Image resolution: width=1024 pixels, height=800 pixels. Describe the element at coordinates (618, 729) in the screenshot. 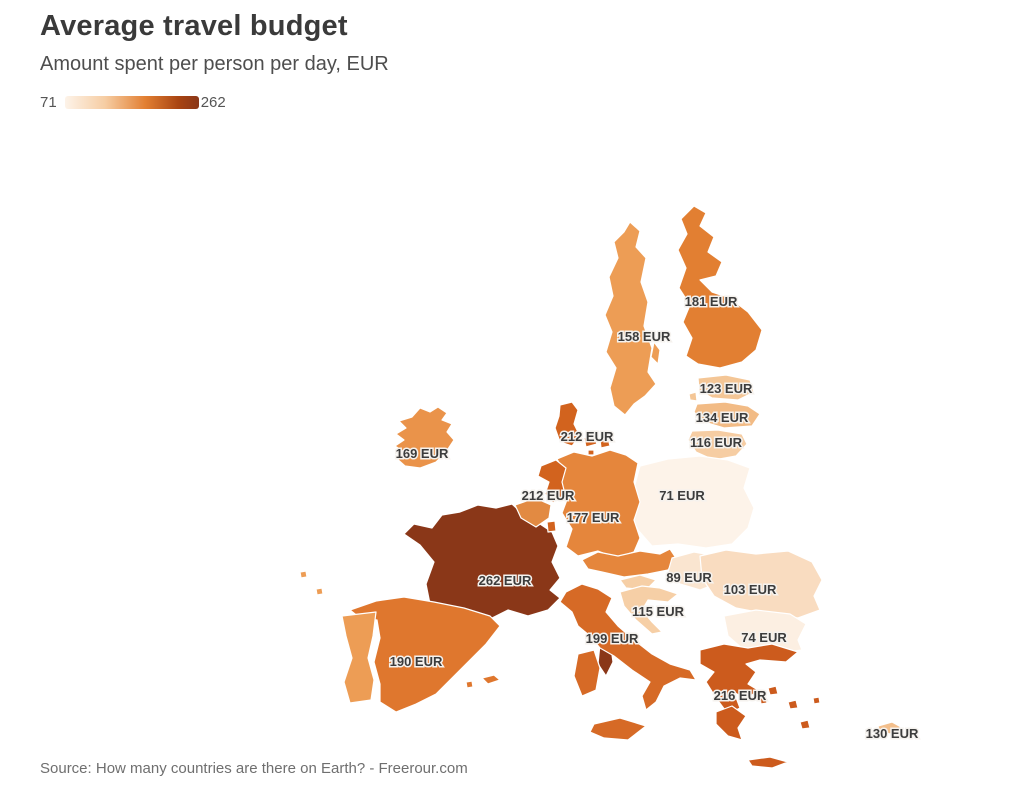

I see `italy-sicily` at that location.